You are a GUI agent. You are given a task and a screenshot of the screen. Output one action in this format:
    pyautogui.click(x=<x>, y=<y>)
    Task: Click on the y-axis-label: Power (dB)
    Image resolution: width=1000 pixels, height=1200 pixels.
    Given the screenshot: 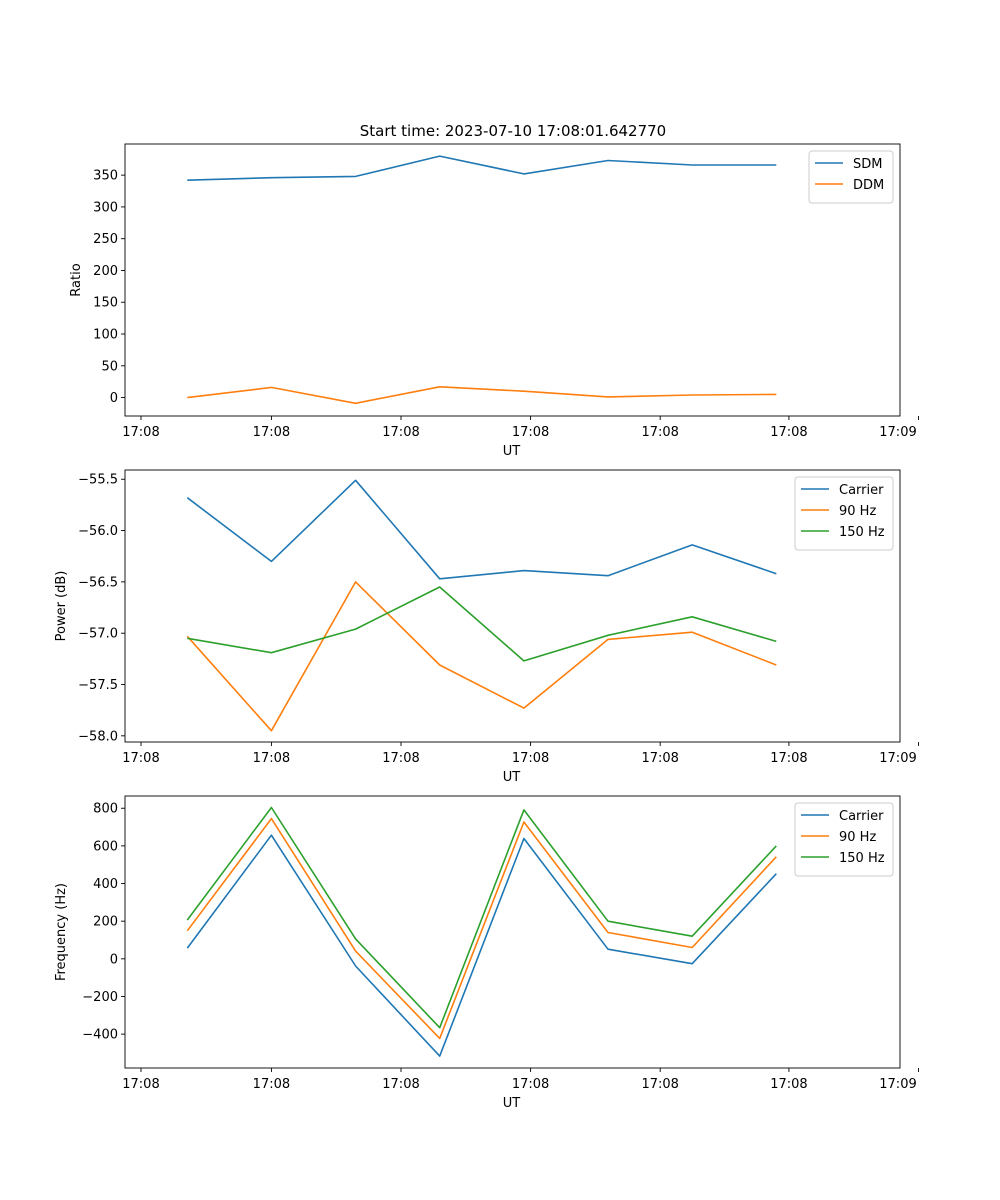 What is the action you would take?
    pyautogui.click(x=61, y=606)
    